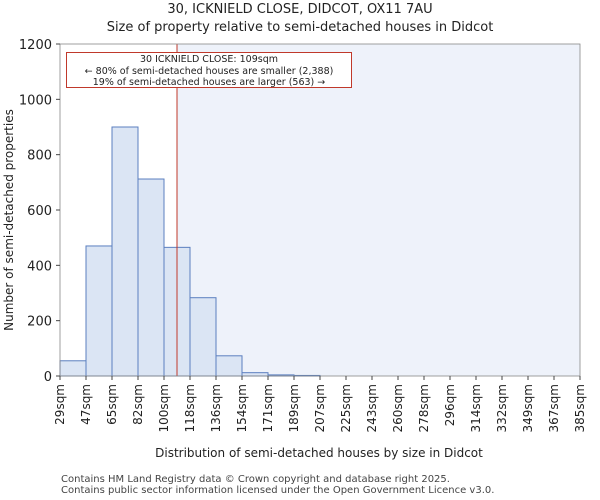 The height and width of the screenshot is (500, 600). I want to click on x-tick-label: 349sqm, so click(528, 408).